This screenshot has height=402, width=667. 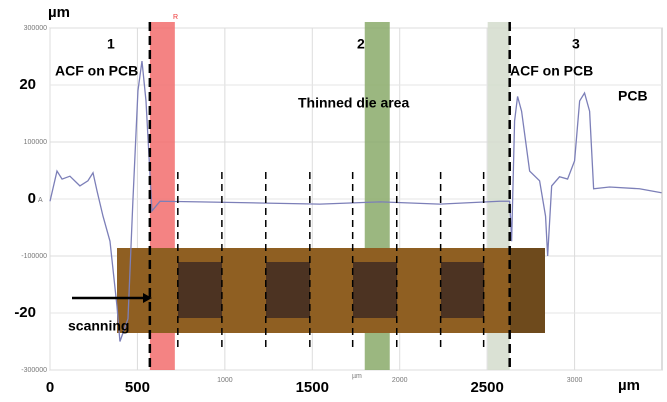 What do you see at coordinates (527, 290) in the screenshot?
I see `edge` at bounding box center [527, 290].